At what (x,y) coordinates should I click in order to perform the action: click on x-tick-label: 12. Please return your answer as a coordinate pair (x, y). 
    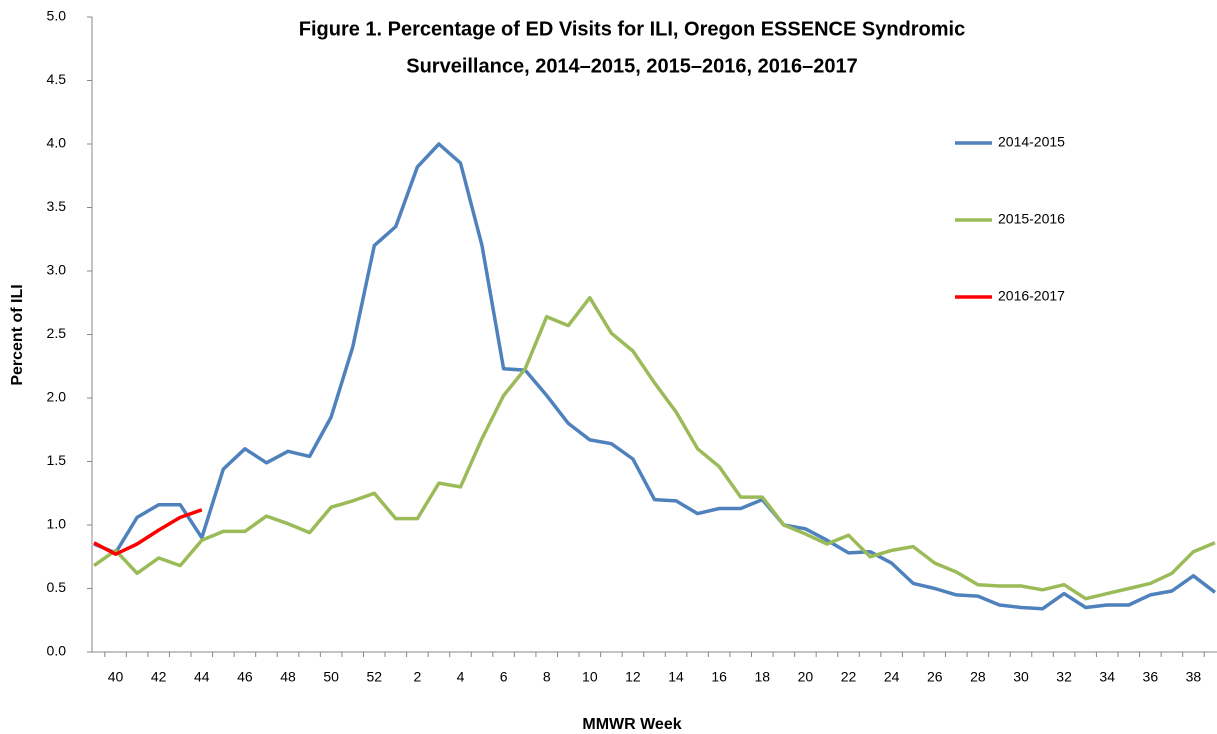
    Looking at the image, I should click on (633, 677).